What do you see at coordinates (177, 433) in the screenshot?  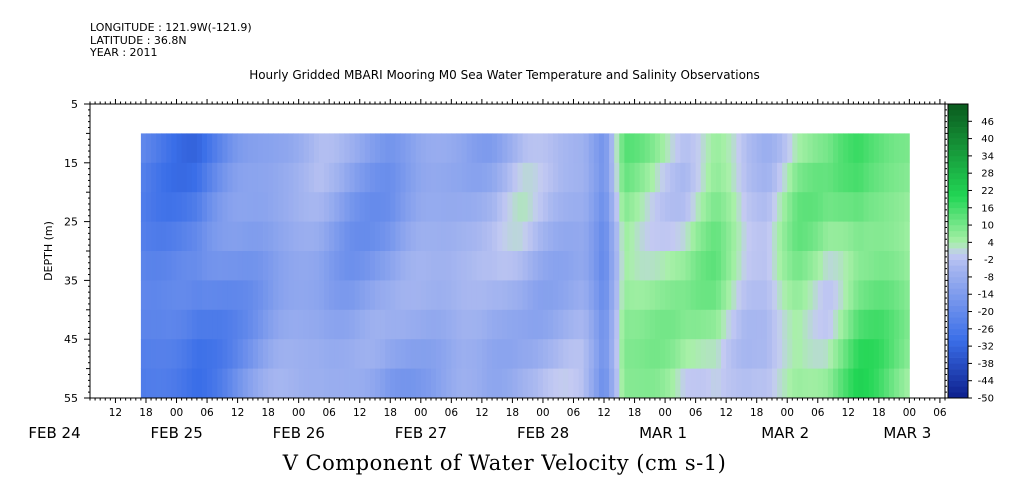 I see `x-day-label: FEB 25` at bounding box center [177, 433].